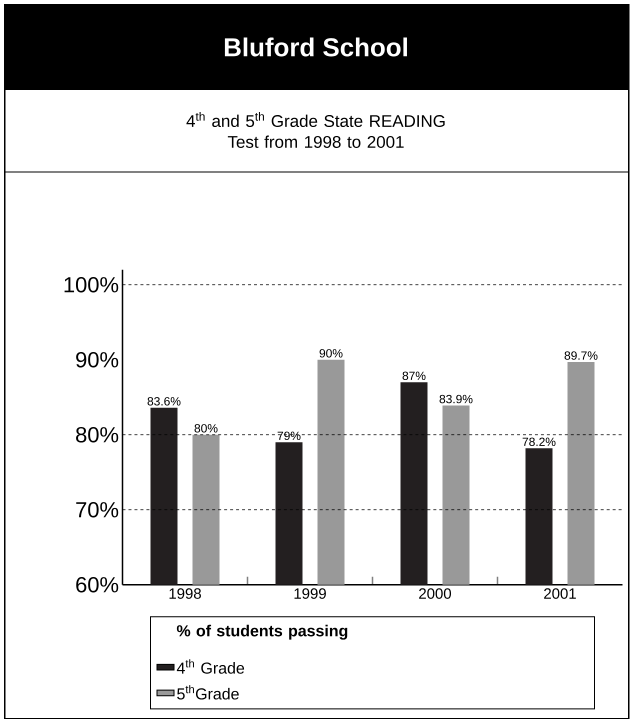  What do you see at coordinates (560, 593) in the screenshot?
I see `x-tick-label: 2001` at bounding box center [560, 593].